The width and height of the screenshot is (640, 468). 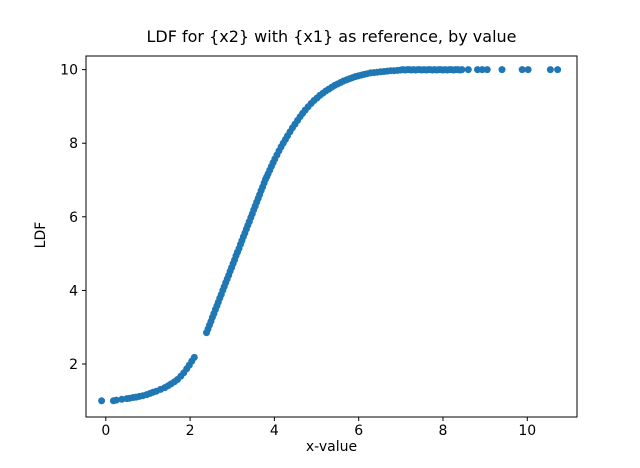 I want to click on x-tick-label: 4, so click(x=274, y=431).